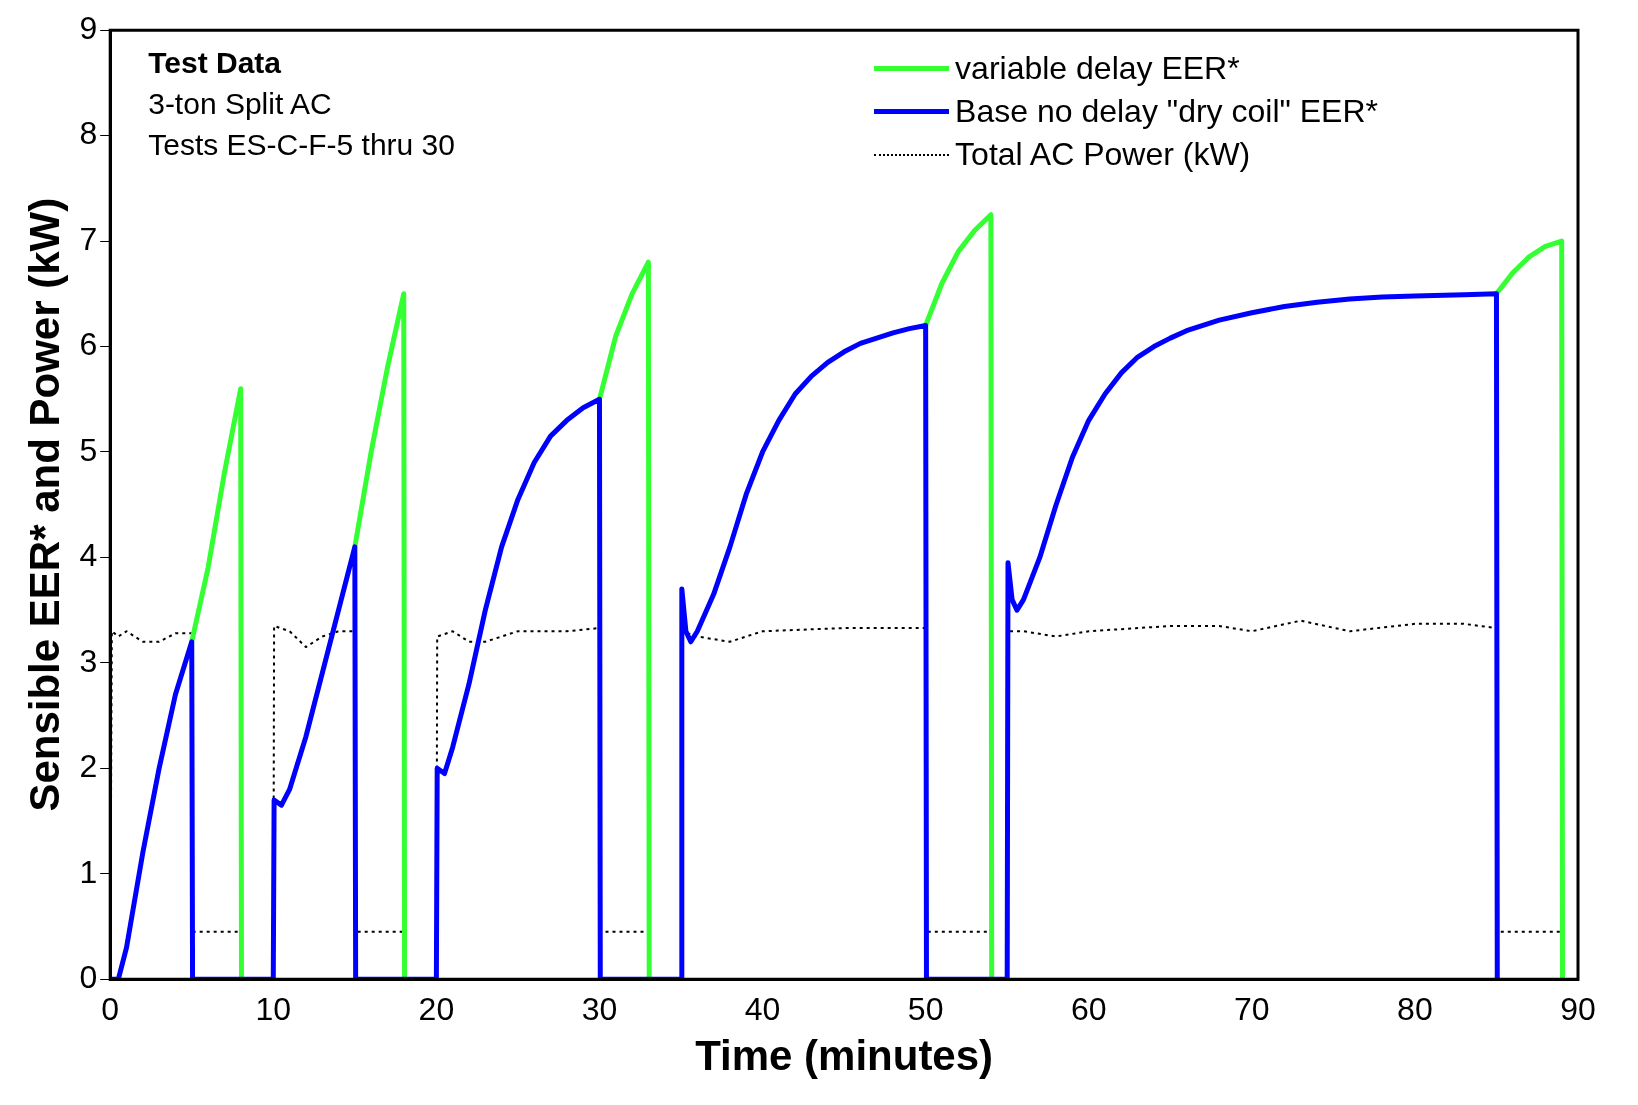  Describe the element at coordinates (1103, 155) in the screenshot. I see `legend-label: Total AC Power (kW)` at that location.